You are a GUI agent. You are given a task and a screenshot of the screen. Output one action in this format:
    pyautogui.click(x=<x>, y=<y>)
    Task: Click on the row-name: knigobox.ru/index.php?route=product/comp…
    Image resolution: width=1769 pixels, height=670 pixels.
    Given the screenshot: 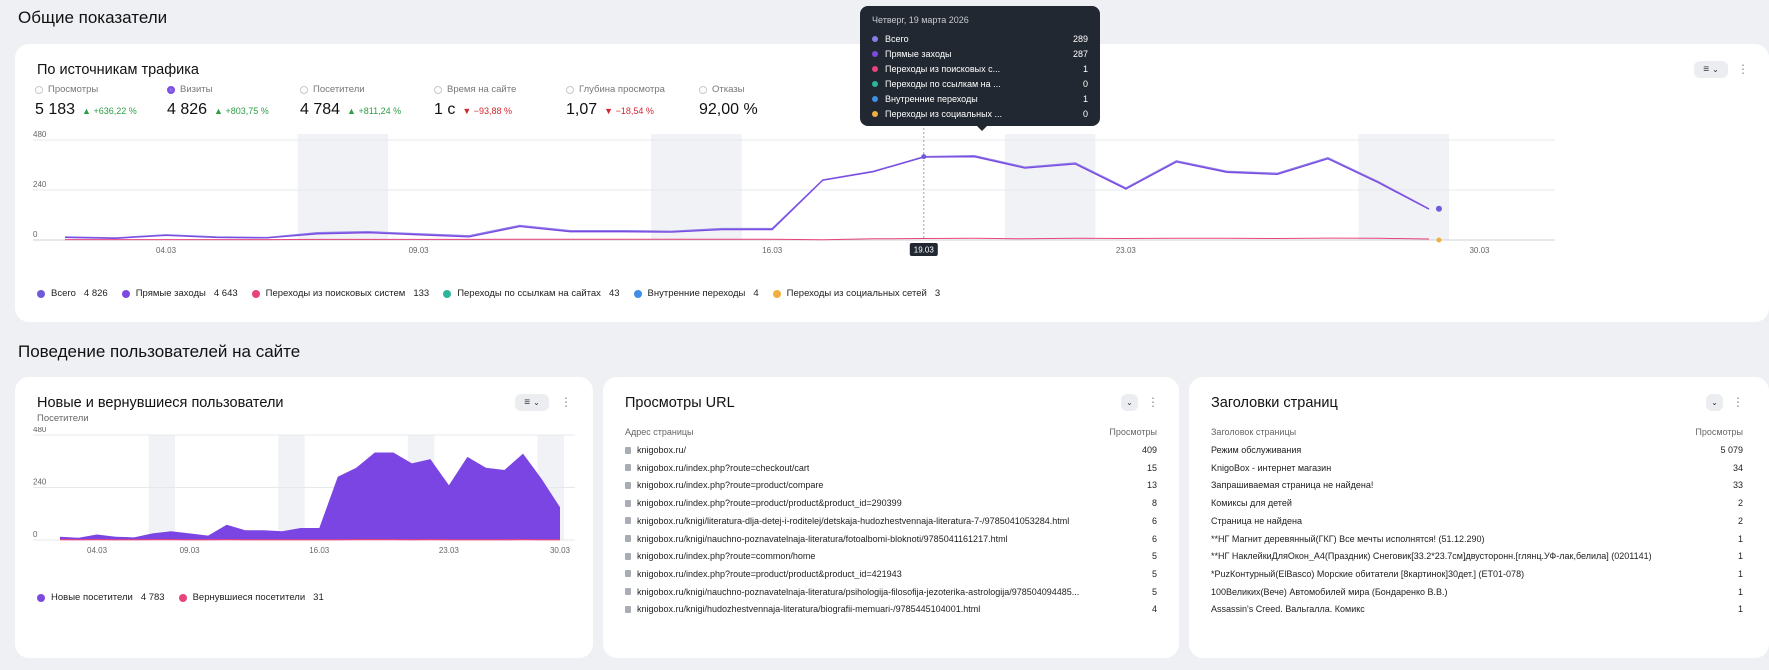 What is the action you would take?
    pyautogui.click(x=730, y=485)
    